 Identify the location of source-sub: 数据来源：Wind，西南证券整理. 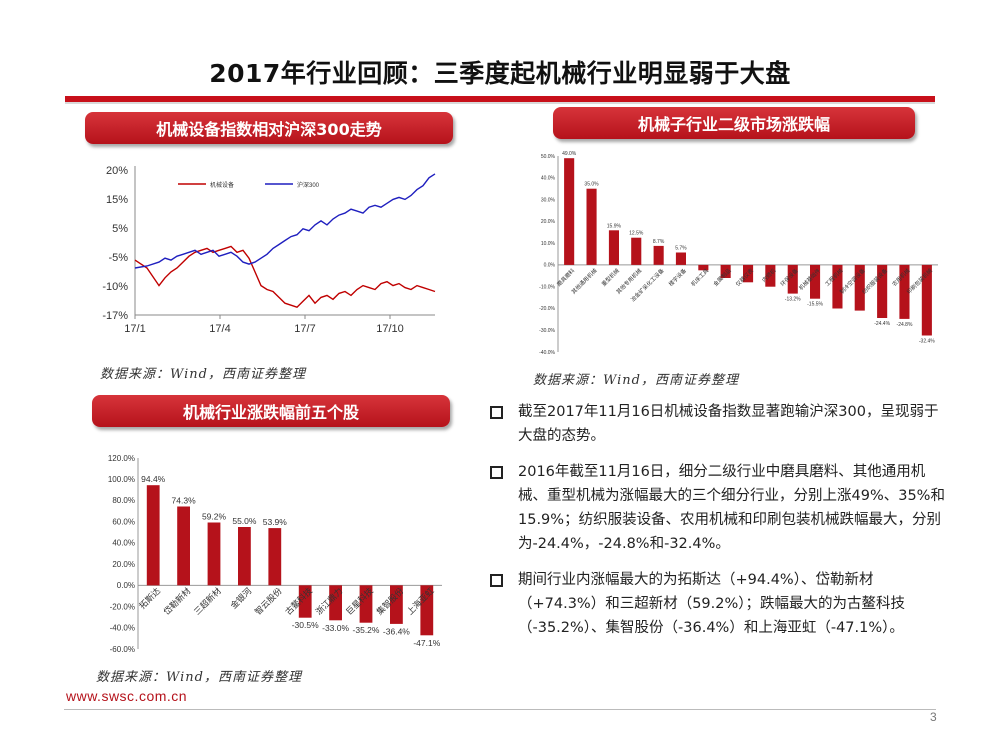
(636, 380).